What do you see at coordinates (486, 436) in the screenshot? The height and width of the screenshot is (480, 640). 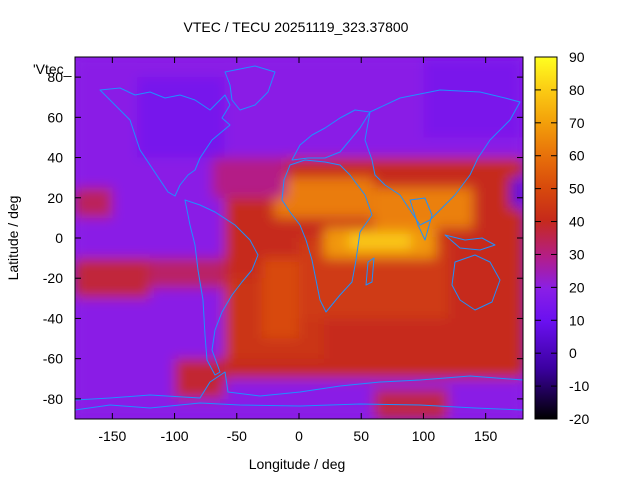 I see `x-tick-label: 150` at bounding box center [486, 436].